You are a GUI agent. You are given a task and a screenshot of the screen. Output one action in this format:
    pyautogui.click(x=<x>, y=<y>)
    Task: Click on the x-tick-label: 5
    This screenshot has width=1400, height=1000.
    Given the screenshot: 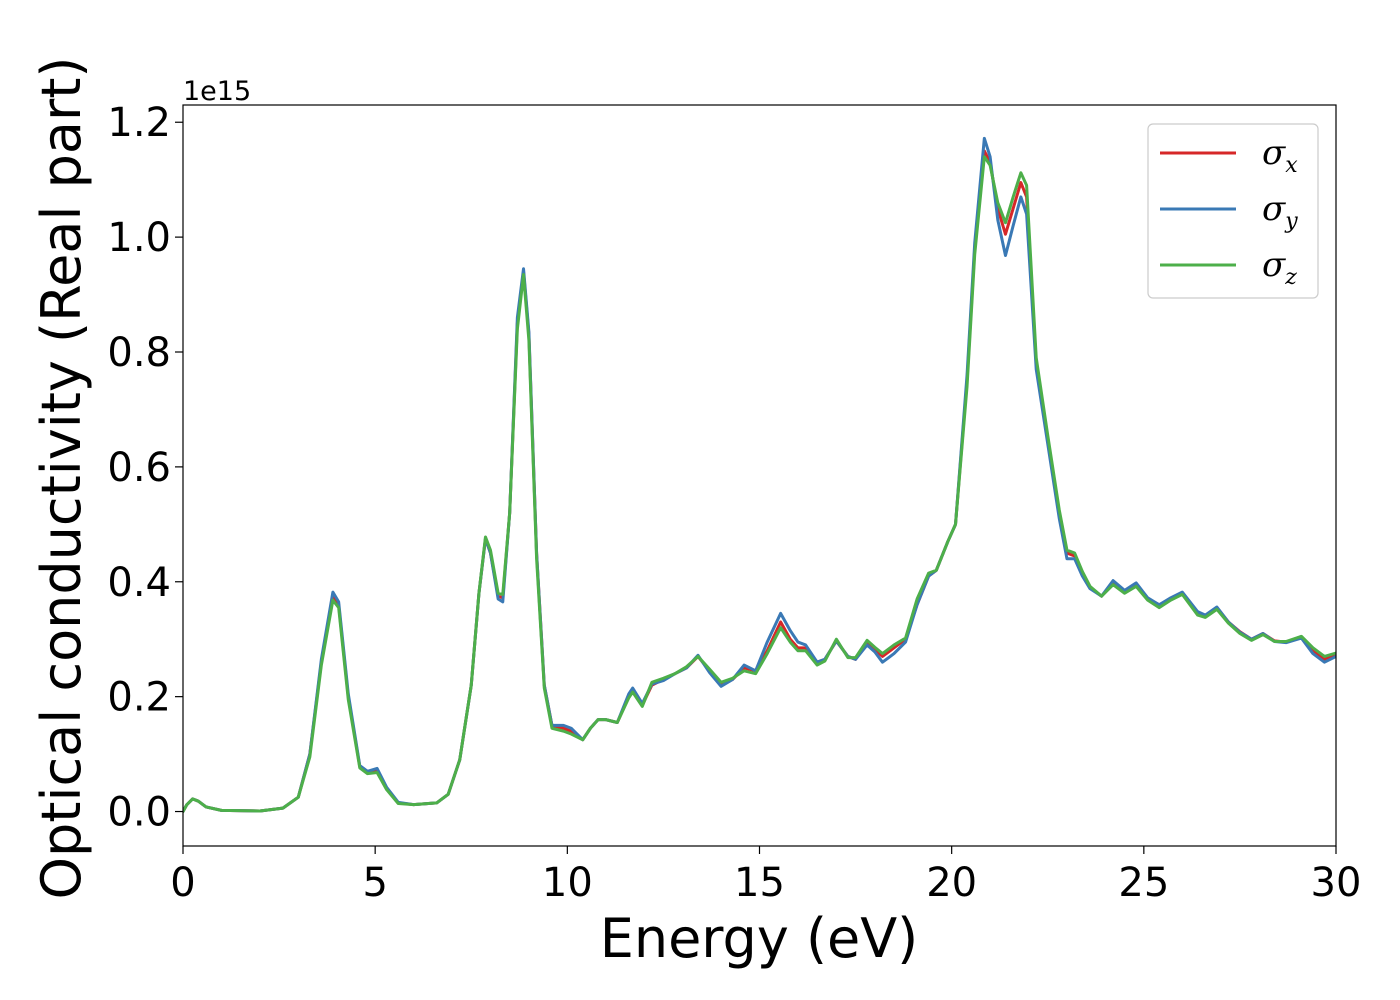 What is the action you would take?
    pyautogui.click(x=374, y=883)
    